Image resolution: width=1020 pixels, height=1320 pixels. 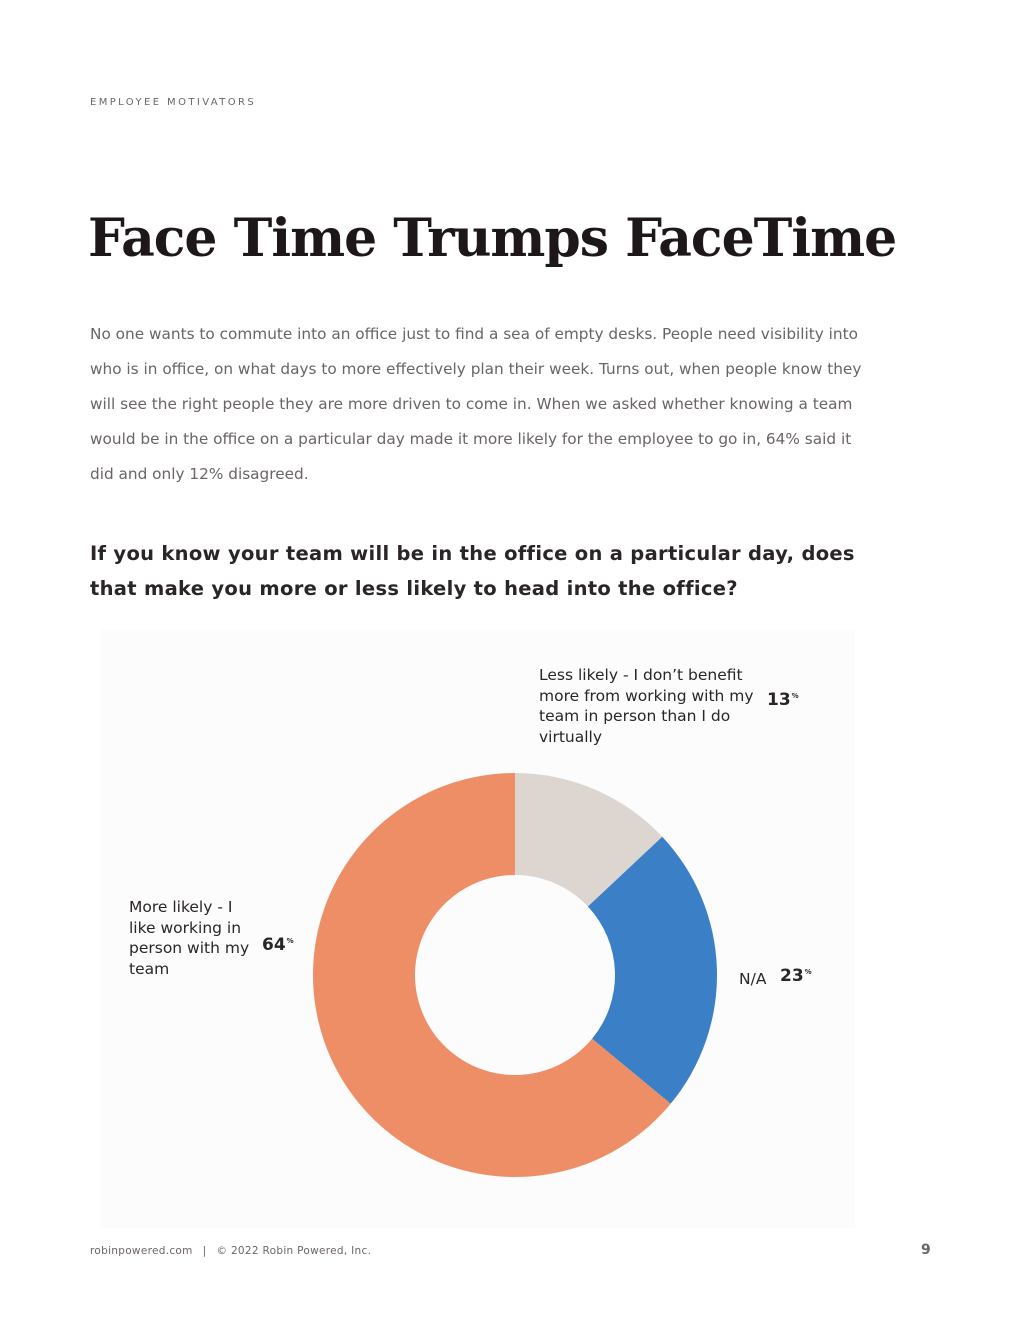 I want to click on slice-value-more-likely: 64%, so click(x=278, y=945).